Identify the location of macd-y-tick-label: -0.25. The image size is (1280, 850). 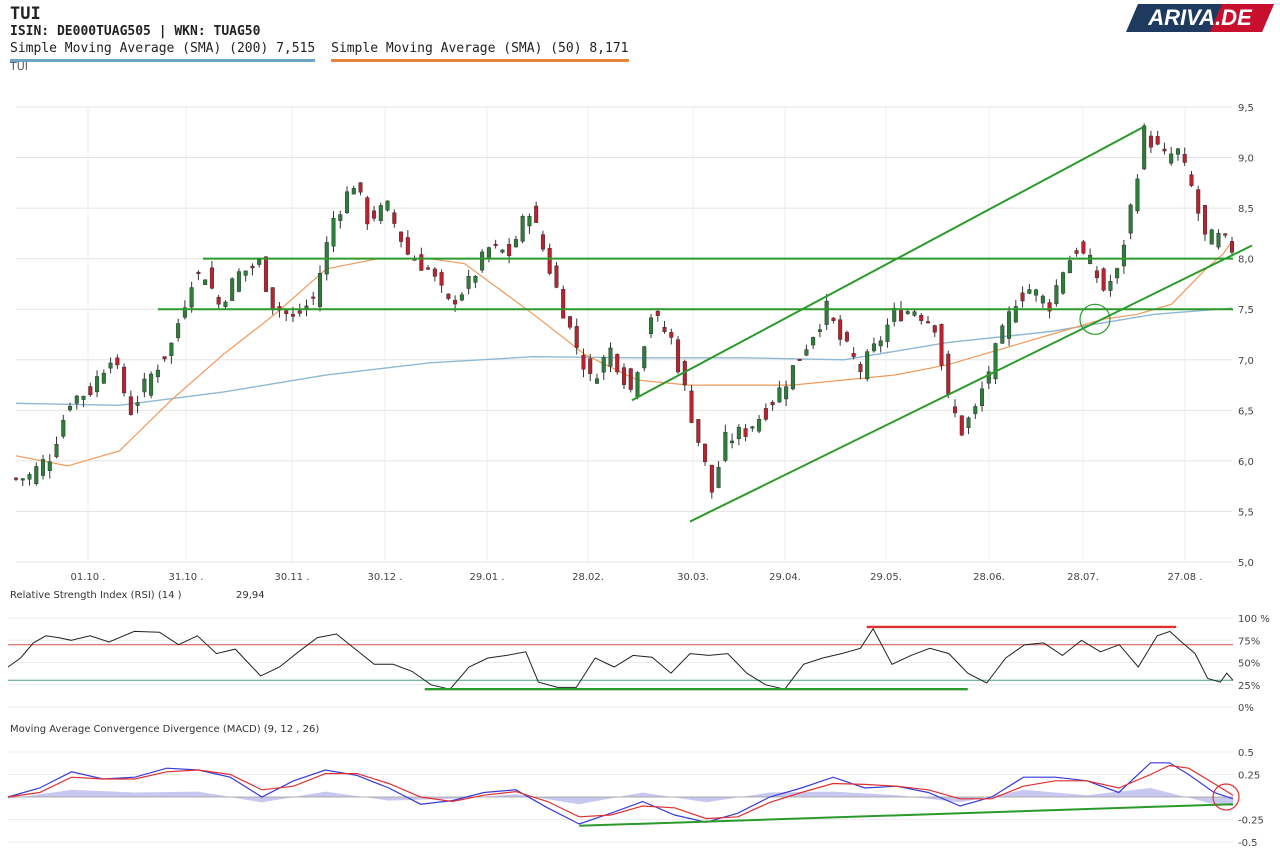
(1251, 821).